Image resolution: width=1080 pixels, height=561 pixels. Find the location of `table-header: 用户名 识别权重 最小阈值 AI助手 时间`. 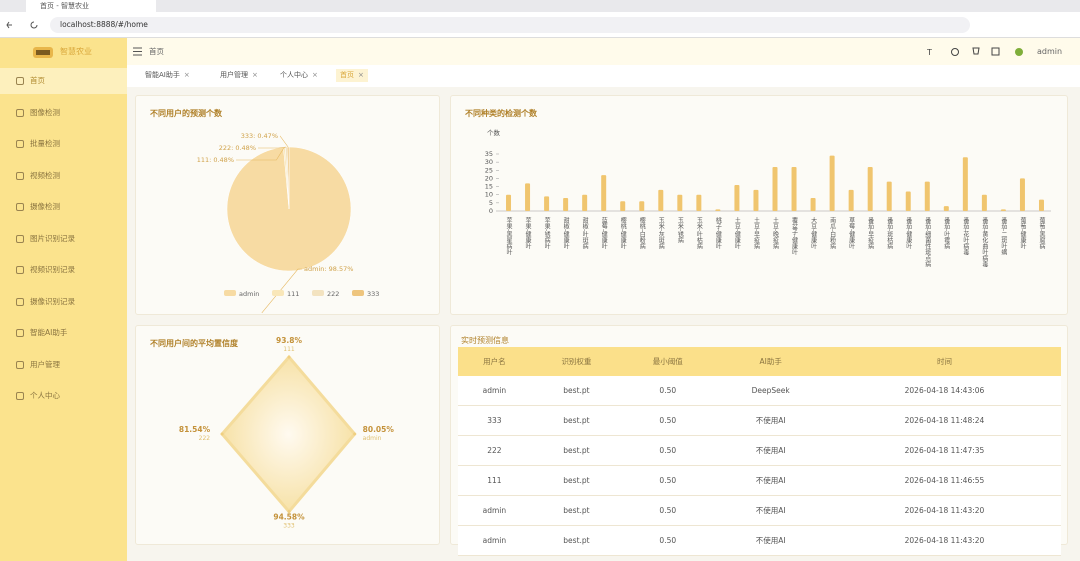

table-header: 用户名 识别权重 最小阈值 AI助手 时间 is located at coordinates (759, 361).